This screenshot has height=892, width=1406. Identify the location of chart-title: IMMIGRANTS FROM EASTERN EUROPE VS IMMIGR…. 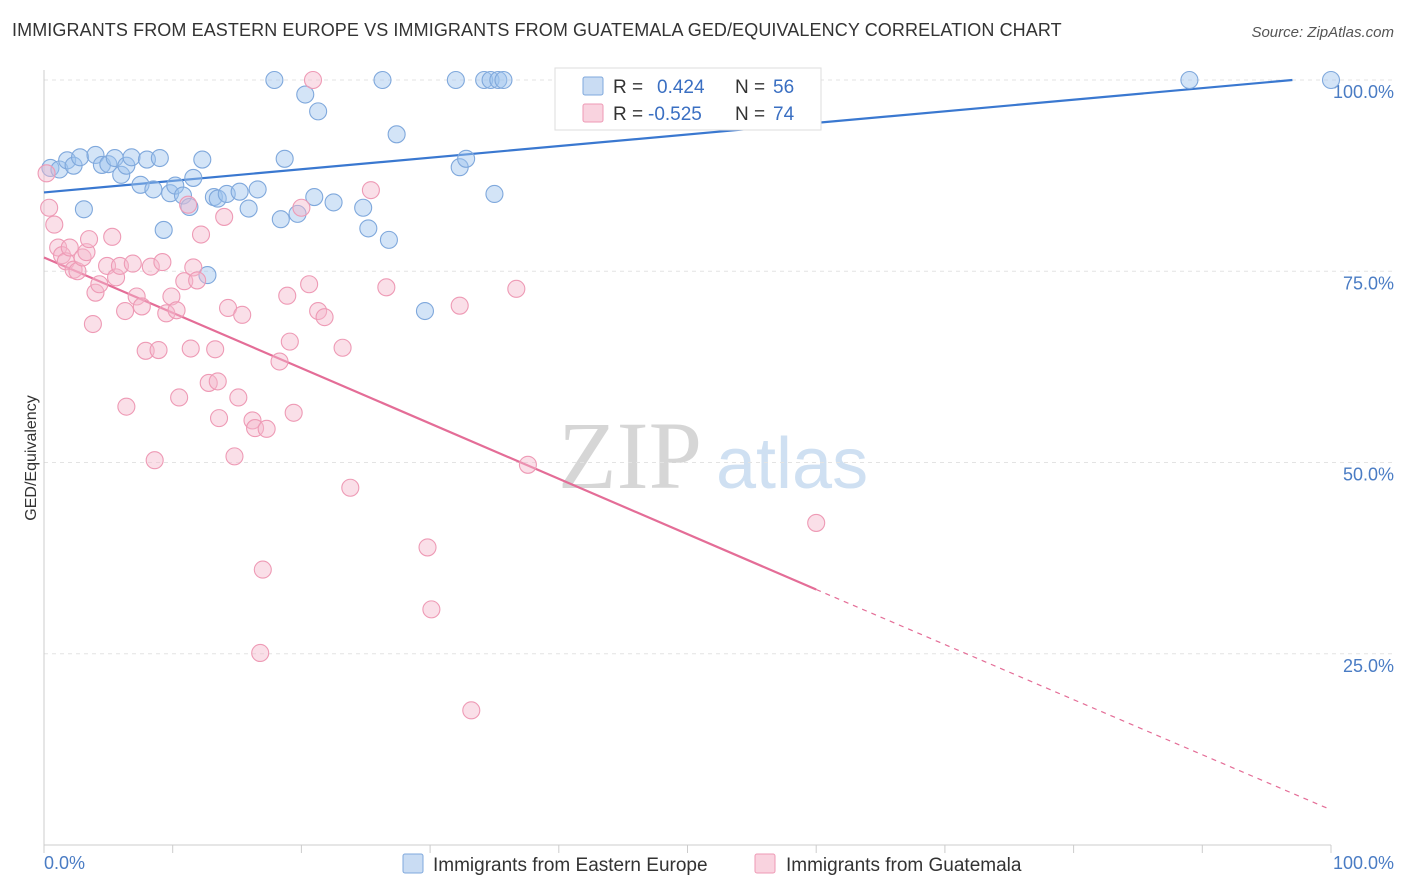
(537, 30).